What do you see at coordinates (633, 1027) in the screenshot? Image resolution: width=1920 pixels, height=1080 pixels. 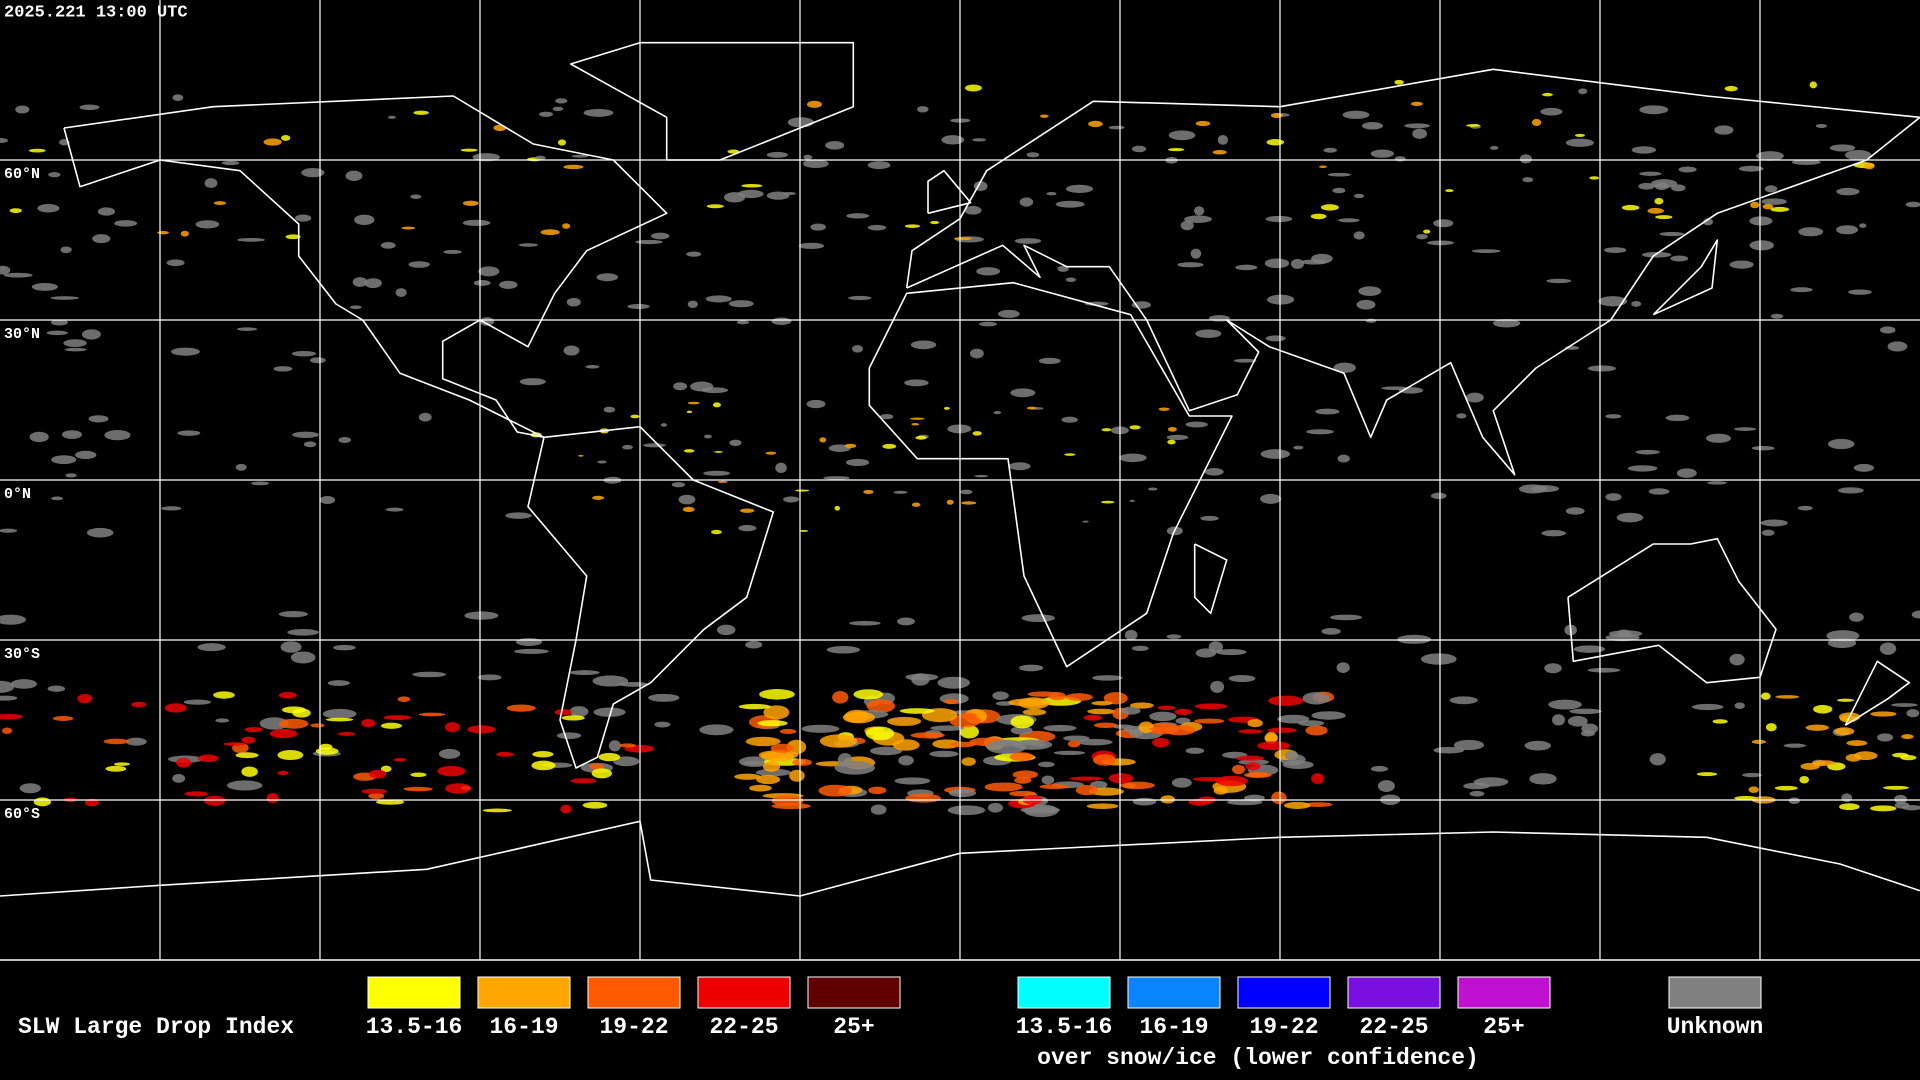 I see `legend-label: 19-22` at bounding box center [633, 1027].